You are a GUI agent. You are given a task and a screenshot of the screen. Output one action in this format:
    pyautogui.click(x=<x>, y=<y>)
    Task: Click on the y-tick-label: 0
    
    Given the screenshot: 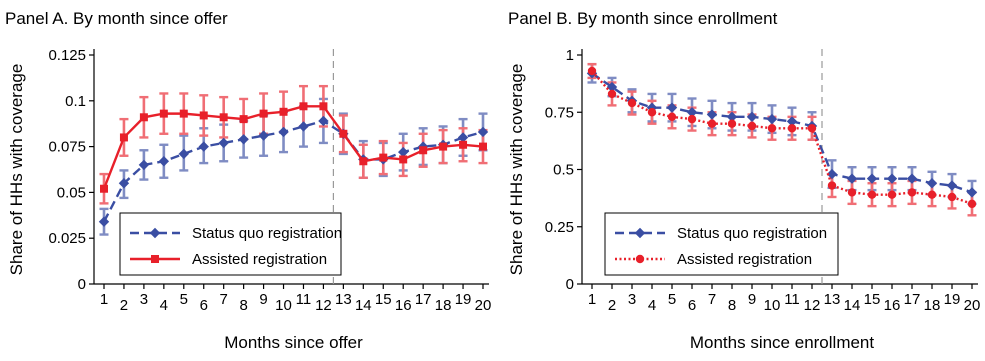 What is the action you would take?
    pyautogui.click(x=570, y=284)
    